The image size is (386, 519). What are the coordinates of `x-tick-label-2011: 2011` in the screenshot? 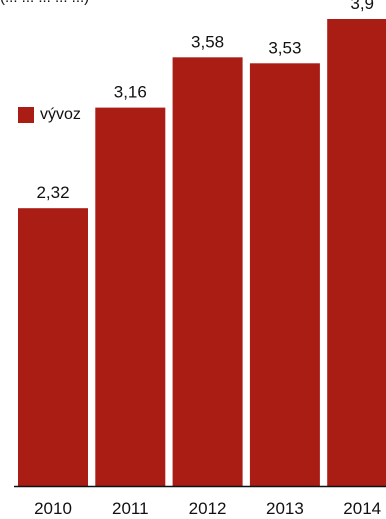 It's located at (130, 508).